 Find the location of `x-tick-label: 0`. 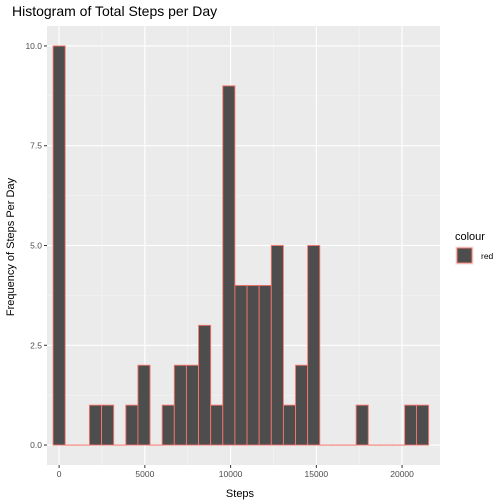

x-tick-label: 0 is located at coordinates (59, 474).